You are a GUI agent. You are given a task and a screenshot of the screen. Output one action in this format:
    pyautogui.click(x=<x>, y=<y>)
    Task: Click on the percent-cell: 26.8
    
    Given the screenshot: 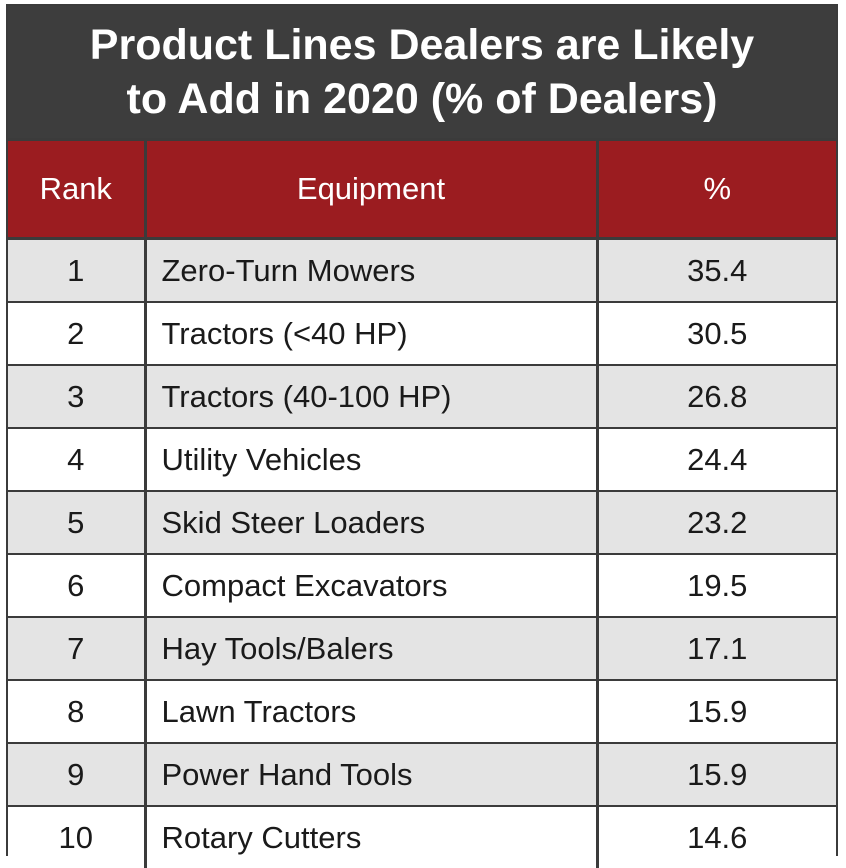 What is the action you would take?
    pyautogui.click(x=715, y=396)
    